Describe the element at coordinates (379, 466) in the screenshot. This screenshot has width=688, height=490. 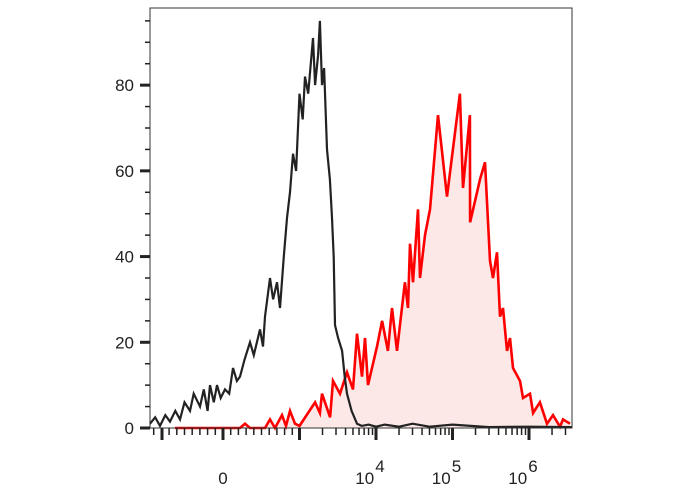
I see `x-tick-label-exponent: 4` at that location.